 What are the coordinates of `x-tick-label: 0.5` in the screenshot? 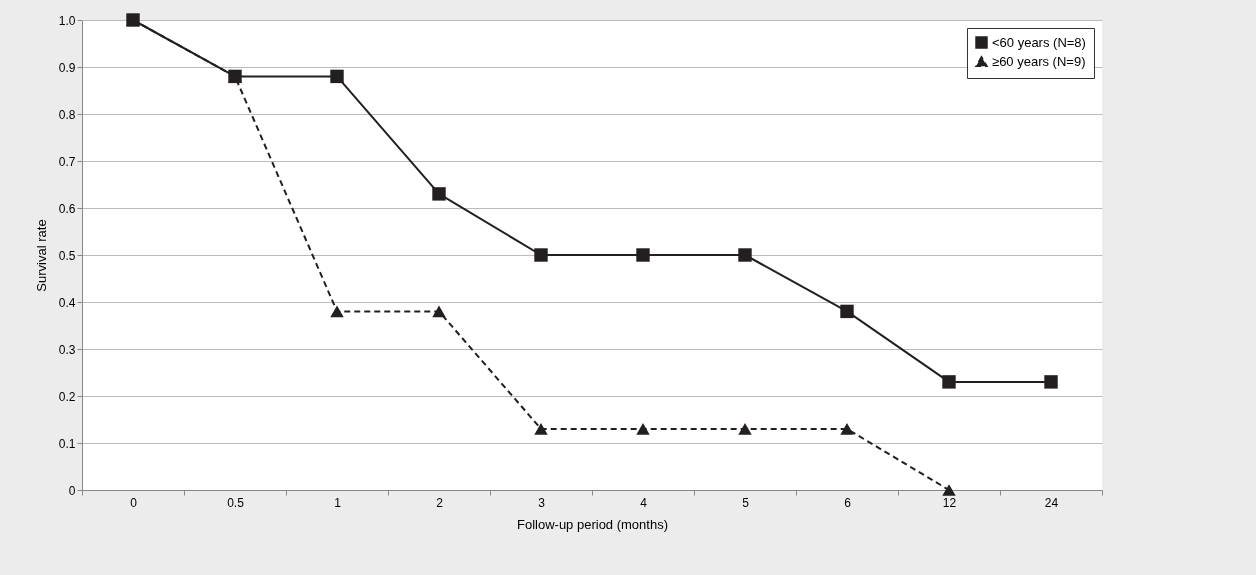 It's located at (236, 502).